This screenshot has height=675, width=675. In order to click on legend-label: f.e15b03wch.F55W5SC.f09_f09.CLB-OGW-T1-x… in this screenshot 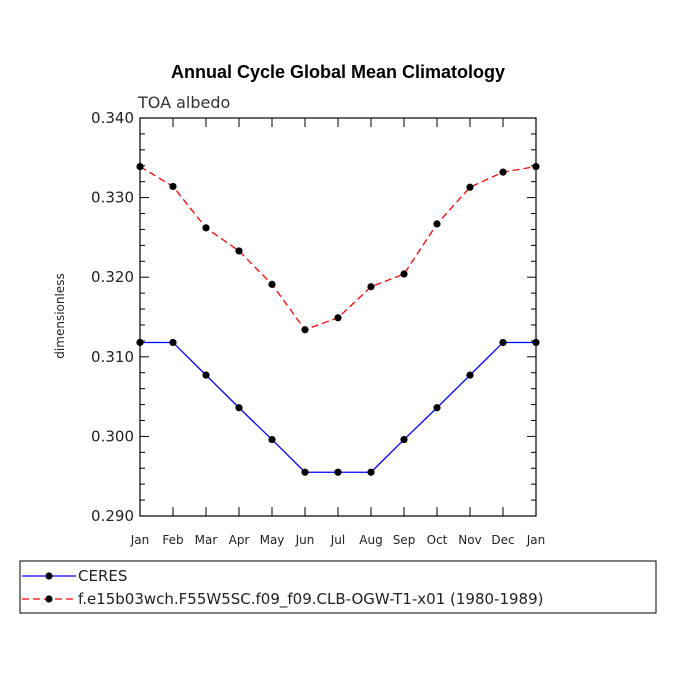, I will do `click(310, 599)`.